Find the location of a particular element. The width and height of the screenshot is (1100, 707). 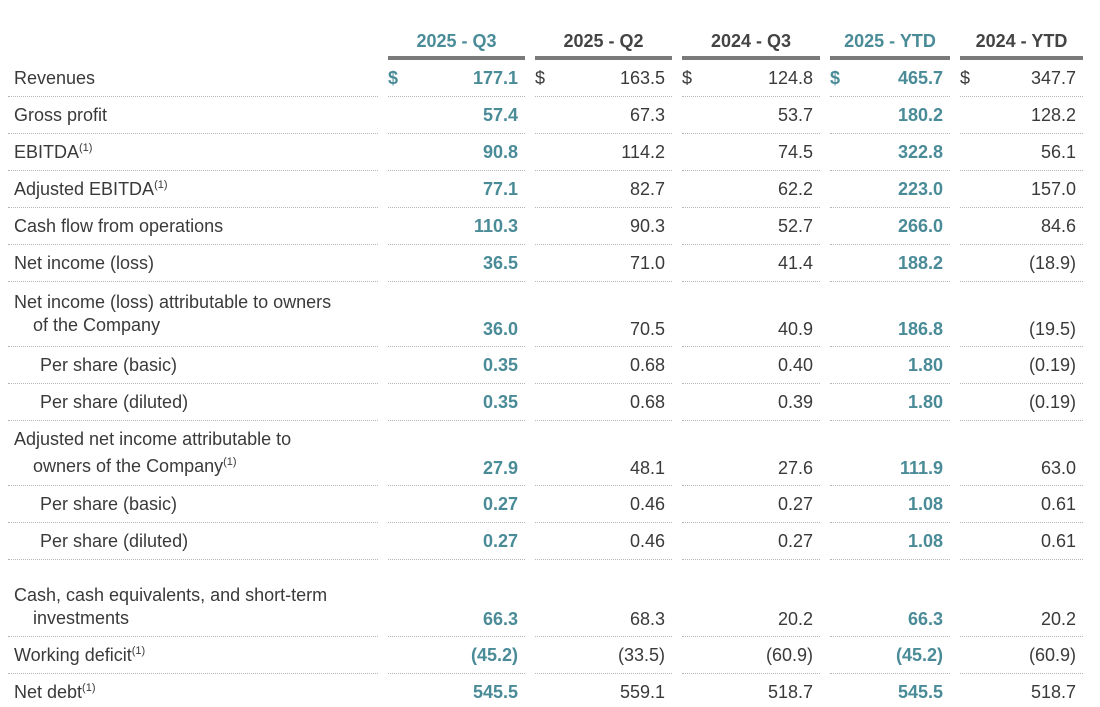

column-header: 2025 - Q3 is located at coordinates (456, 43).